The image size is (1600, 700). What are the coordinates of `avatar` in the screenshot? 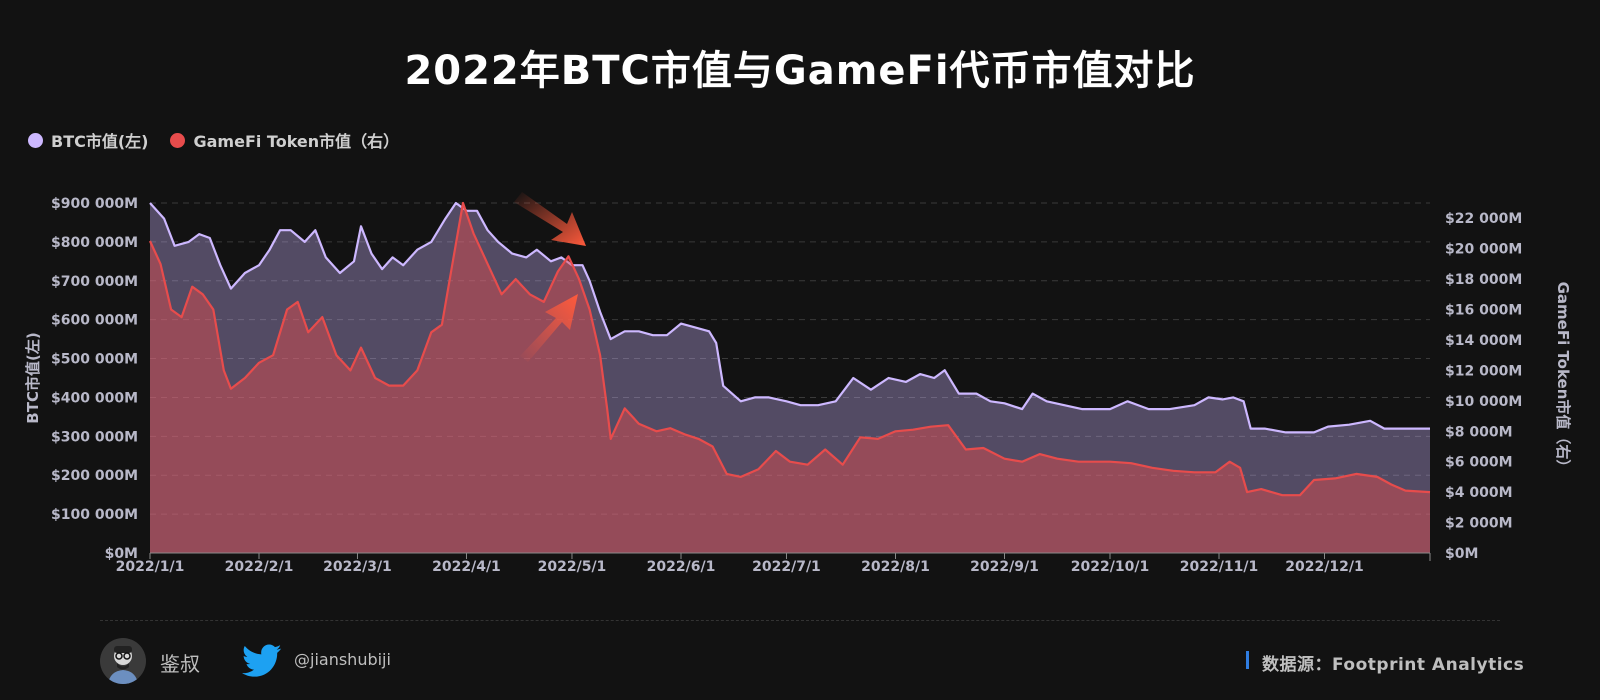 It's located at (123, 661).